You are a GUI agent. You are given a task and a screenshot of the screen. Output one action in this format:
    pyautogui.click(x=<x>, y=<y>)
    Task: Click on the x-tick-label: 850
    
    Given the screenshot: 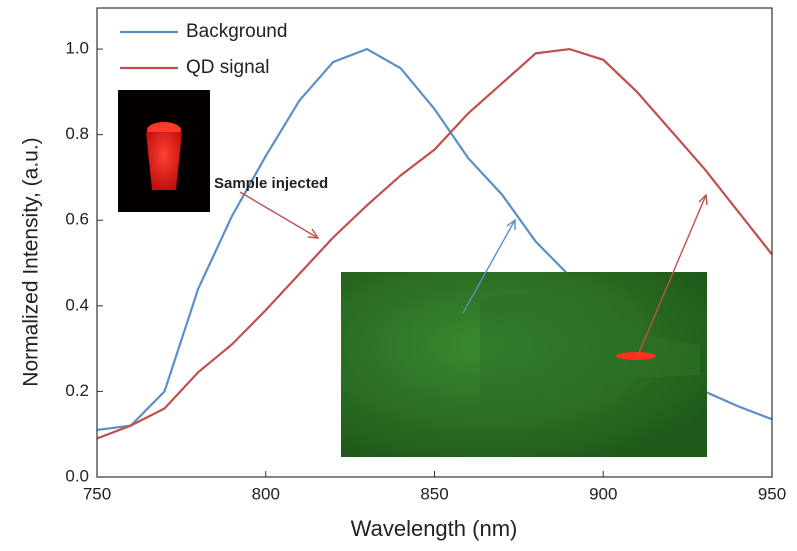 What is the action you would take?
    pyautogui.click(x=434, y=493)
    